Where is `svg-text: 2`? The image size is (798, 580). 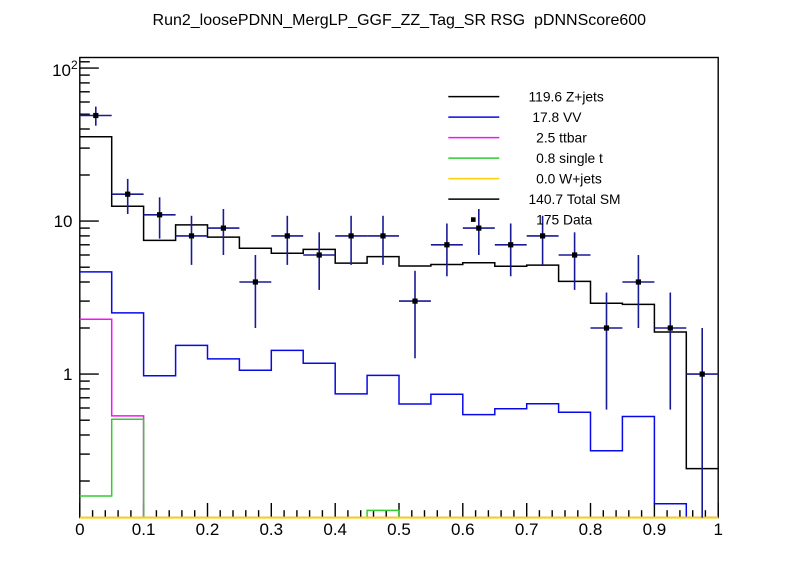 svg-text: 2 is located at coordinates (74, 65).